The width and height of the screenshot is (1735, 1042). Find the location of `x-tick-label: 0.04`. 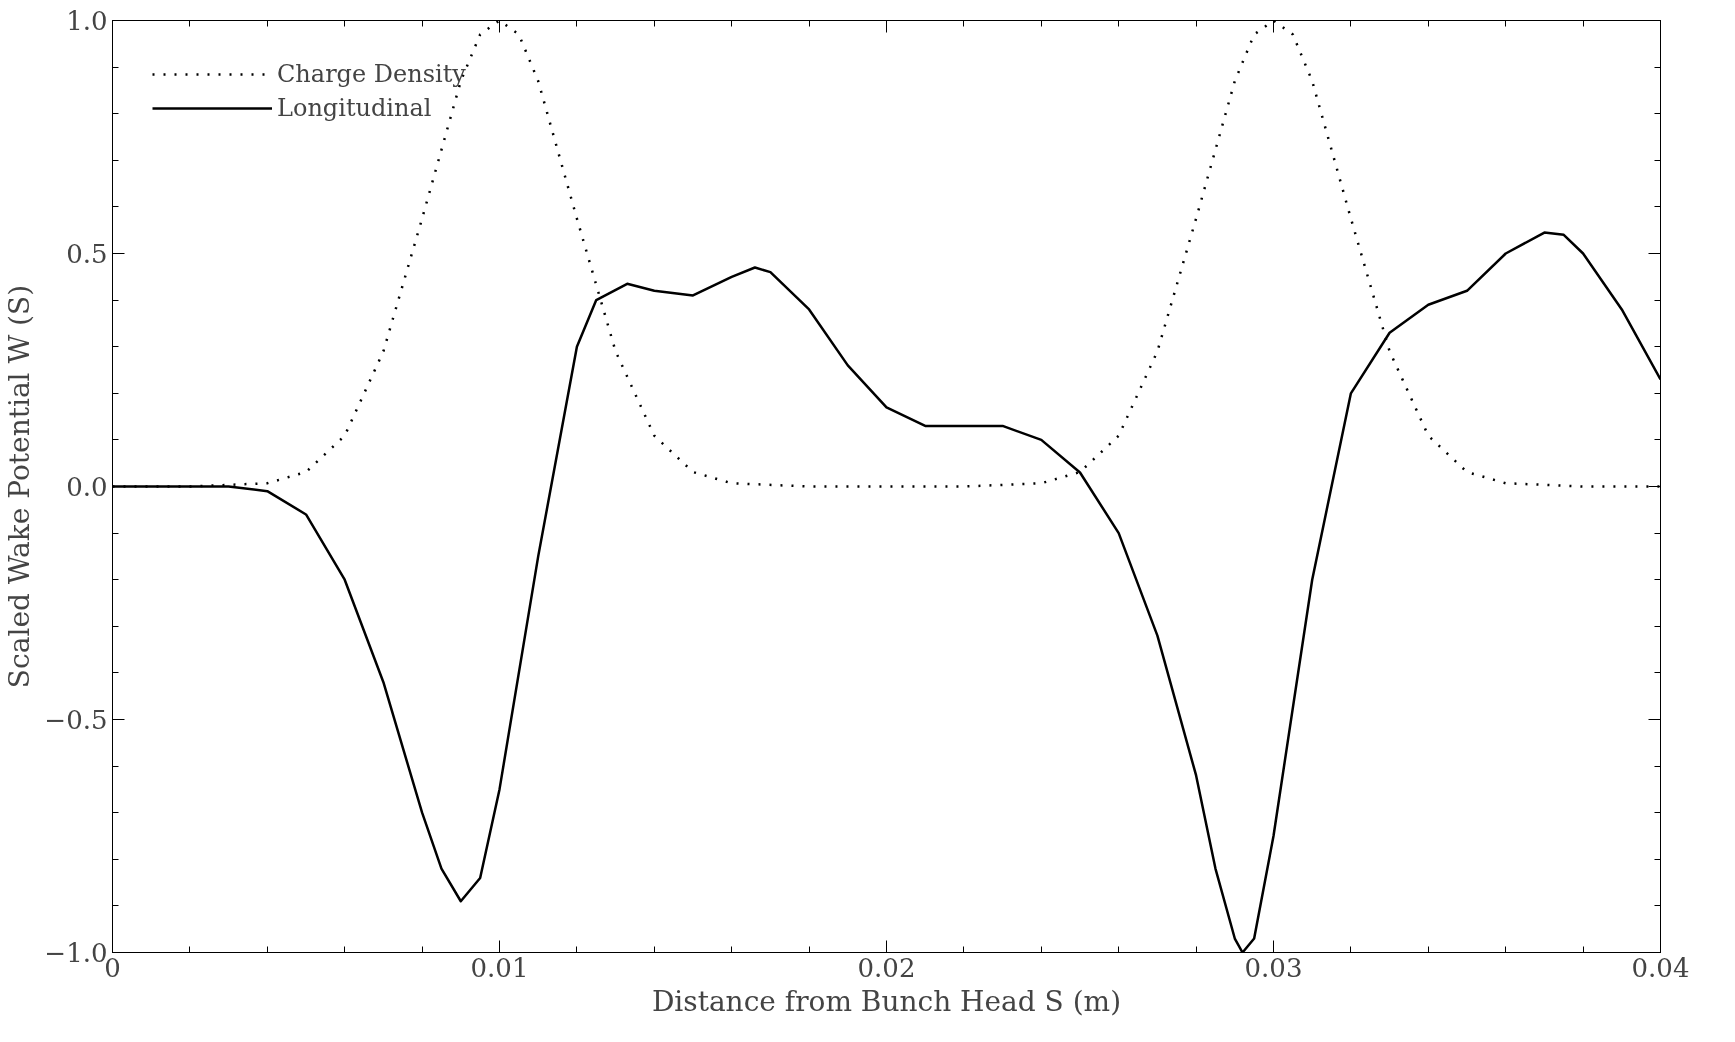

x-tick-label: 0.04 is located at coordinates (1660, 967).